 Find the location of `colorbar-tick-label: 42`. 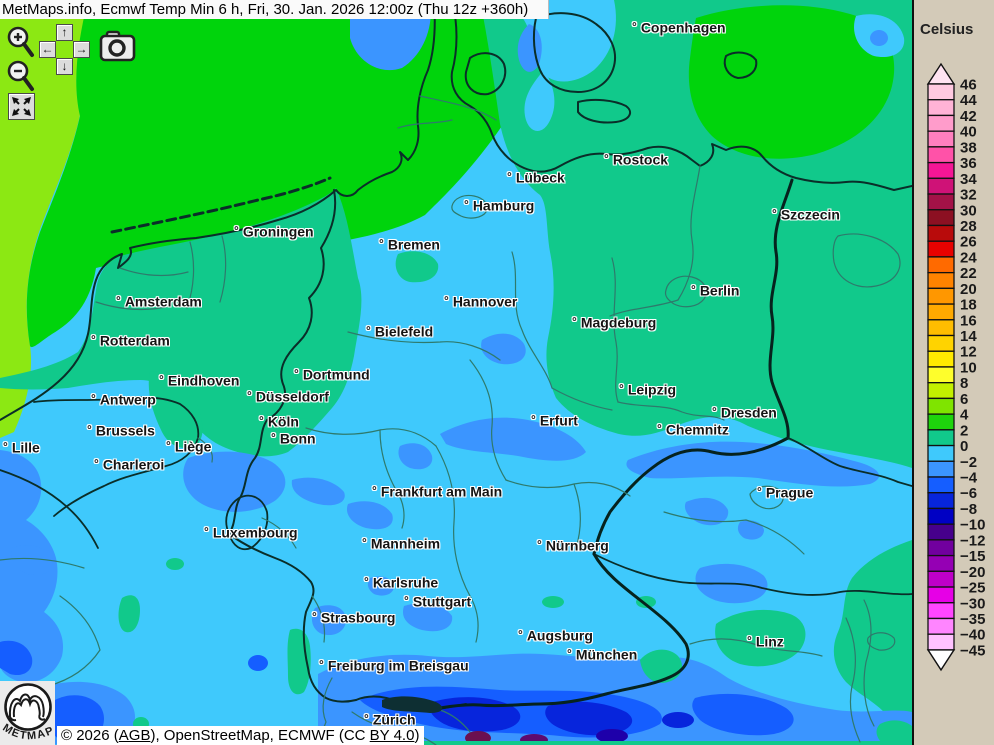

colorbar-tick-label: 42 is located at coordinates (968, 116).